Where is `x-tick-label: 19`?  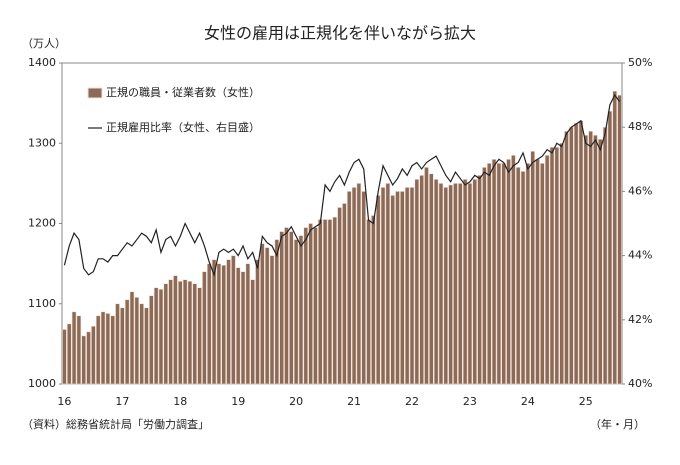
x-tick-label: 19 is located at coordinates (238, 401).